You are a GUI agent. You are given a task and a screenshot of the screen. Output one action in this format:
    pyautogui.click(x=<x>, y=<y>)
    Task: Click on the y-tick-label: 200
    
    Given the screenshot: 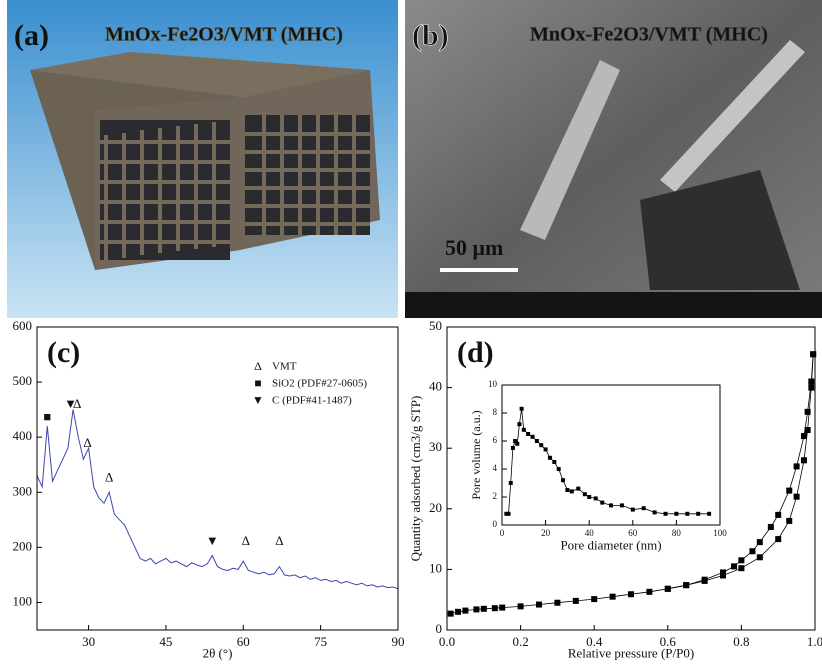 What is the action you would take?
    pyautogui.click(x=23, y=545)
    